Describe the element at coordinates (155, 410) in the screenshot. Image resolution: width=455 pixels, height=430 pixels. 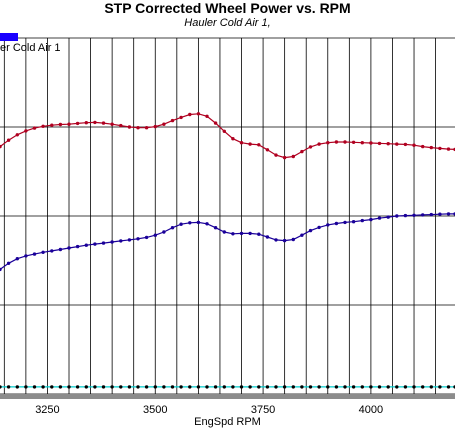
I see `x-tick-label: 3500` at that location.